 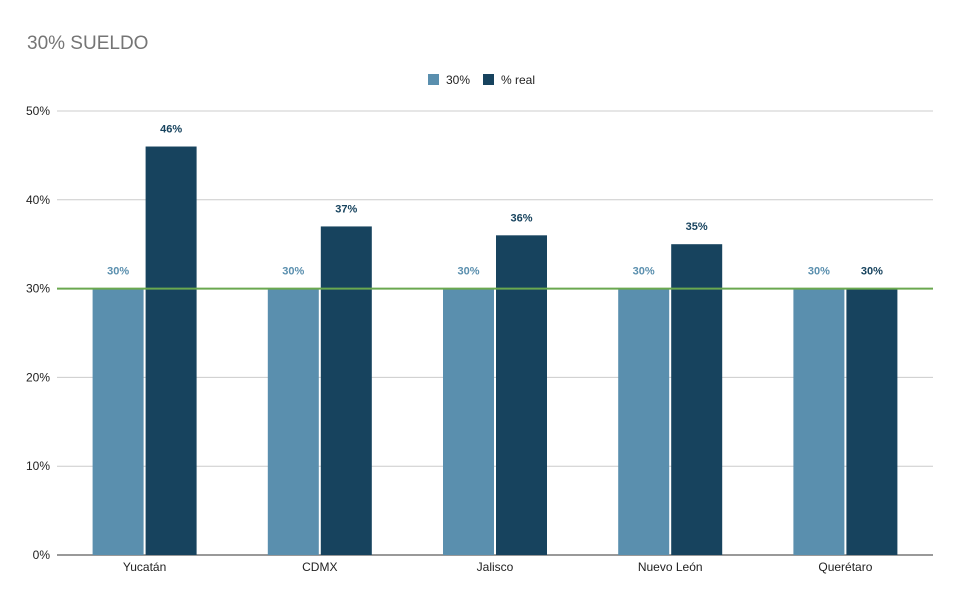 What do you see at coordinates (88, 43) in the screenshot?
I see `chart-title: 30% SUELDO` at bounding box center [88, 43].